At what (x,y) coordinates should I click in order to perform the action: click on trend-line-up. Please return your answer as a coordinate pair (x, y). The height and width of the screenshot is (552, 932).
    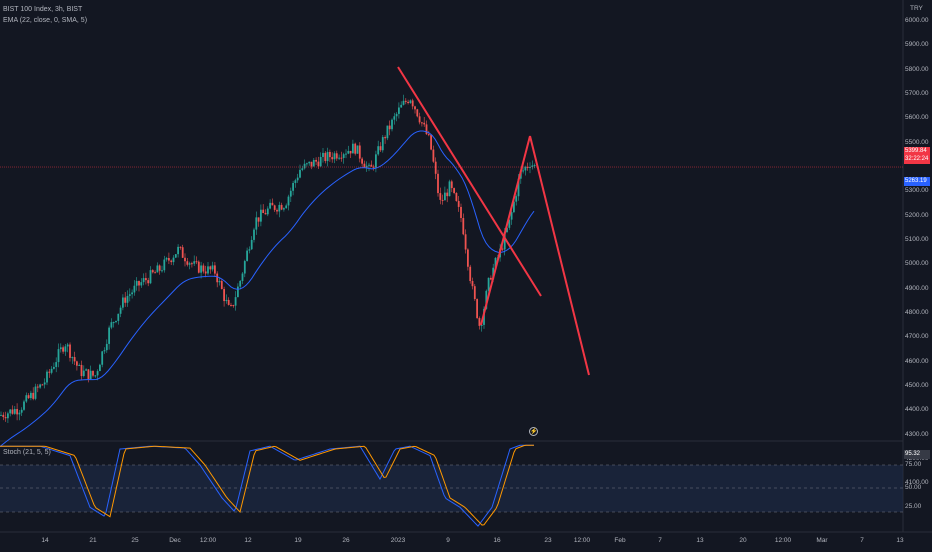
    Looking at the image, I should click on (505, 230).